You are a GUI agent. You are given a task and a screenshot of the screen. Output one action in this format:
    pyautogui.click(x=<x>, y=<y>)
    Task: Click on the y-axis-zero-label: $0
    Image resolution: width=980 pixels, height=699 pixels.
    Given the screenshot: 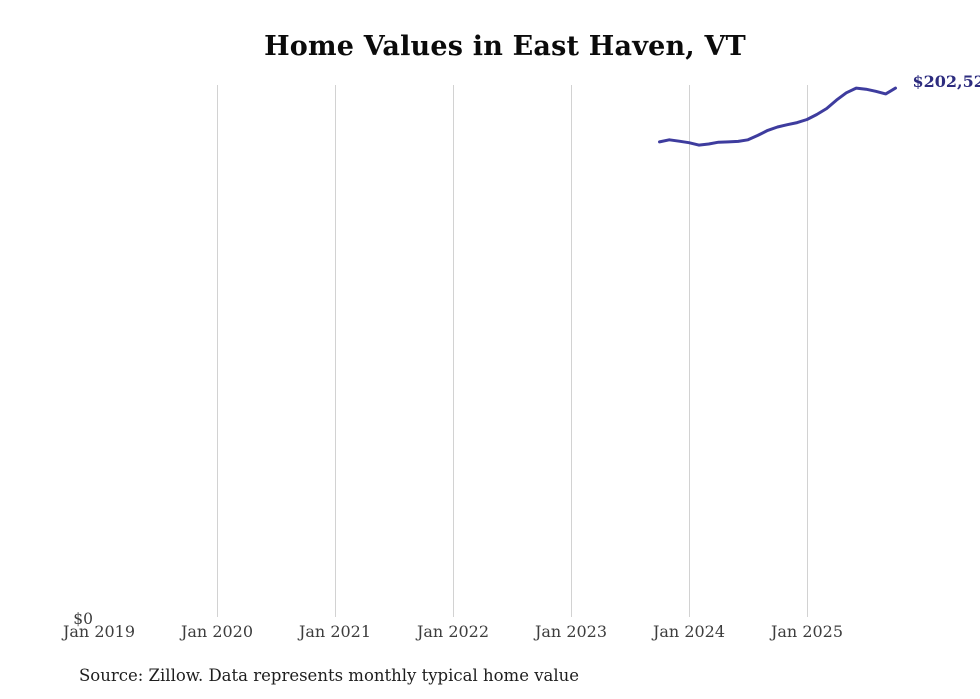 What is the action you would take?
    pyautogui.click(x=83, y=619)
    